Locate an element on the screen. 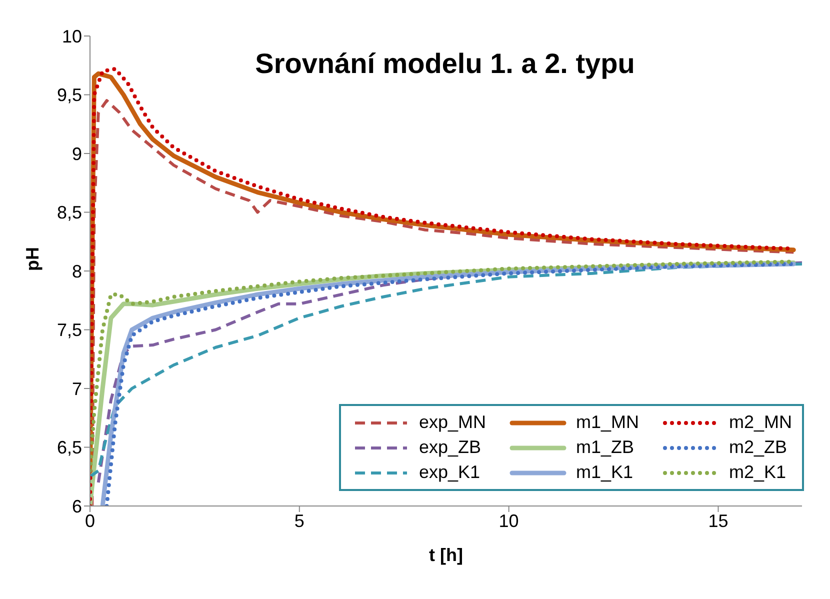 This screenshot has width=830, height=599. legend-label: m2_MN is located at coordinates (760, 422).